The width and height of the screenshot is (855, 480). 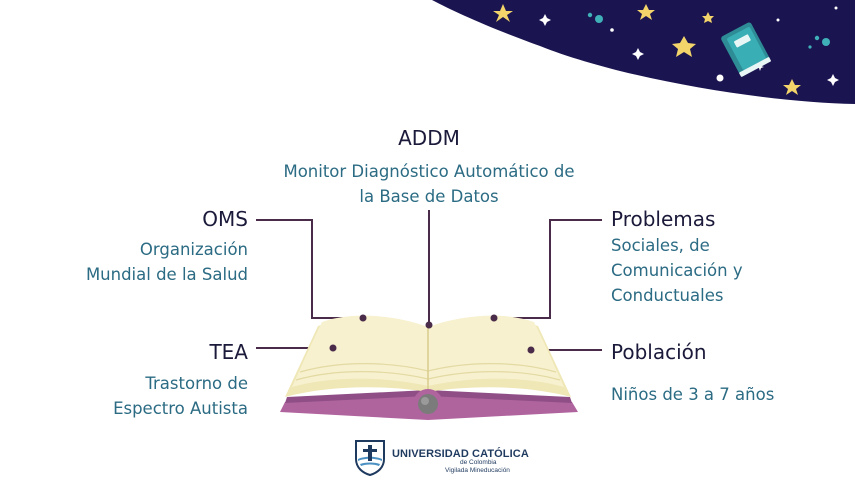 What do you see at coordinates (429, 138) in the screenshot?
I see `term-addm-title: ADDM` at bounding box center [429, 138].